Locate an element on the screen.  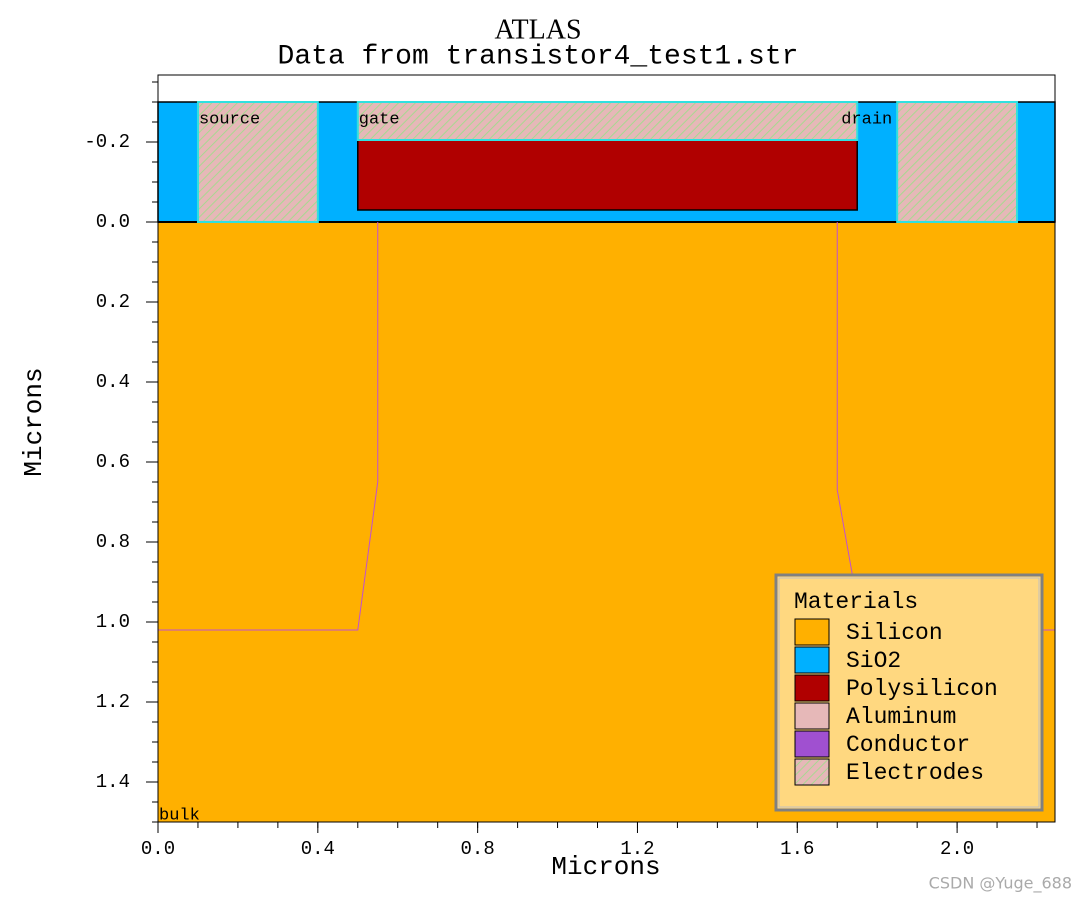
legend-label: Aluminum is located at coordinates (901, 717).